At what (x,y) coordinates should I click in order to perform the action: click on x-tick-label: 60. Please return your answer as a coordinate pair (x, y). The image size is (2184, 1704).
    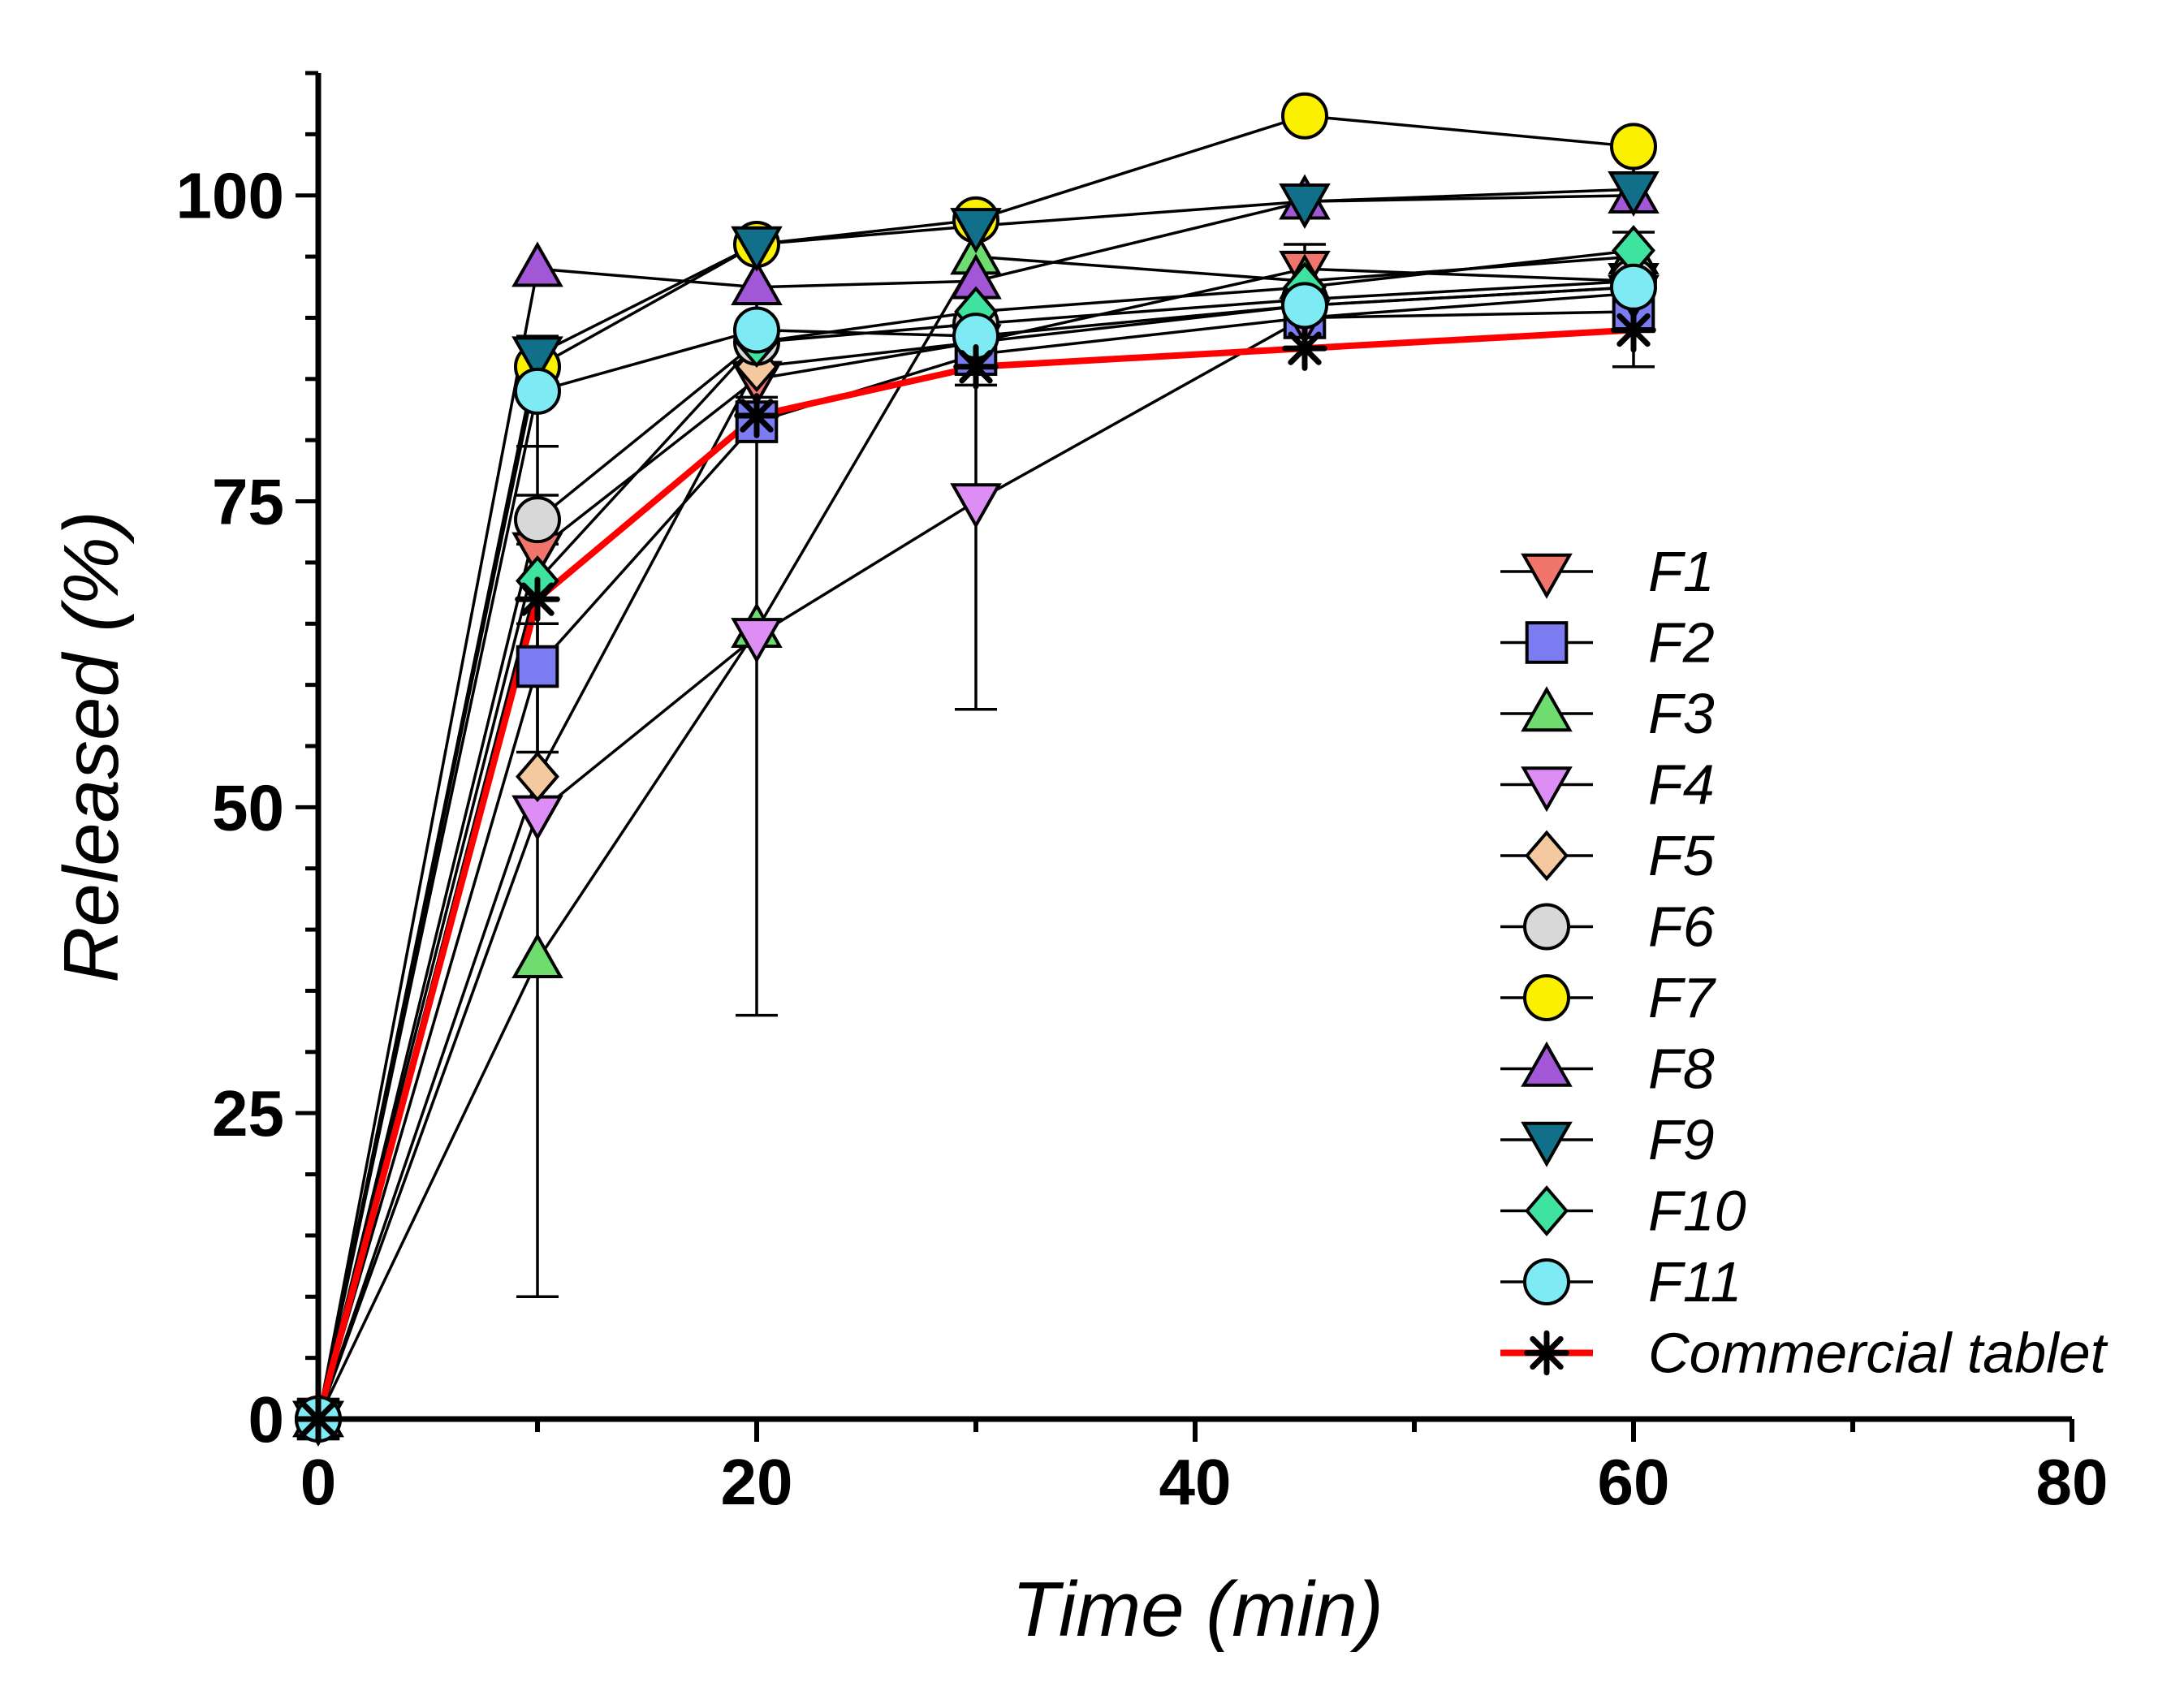
    Looking at the image, I should click on (1634, 1482).